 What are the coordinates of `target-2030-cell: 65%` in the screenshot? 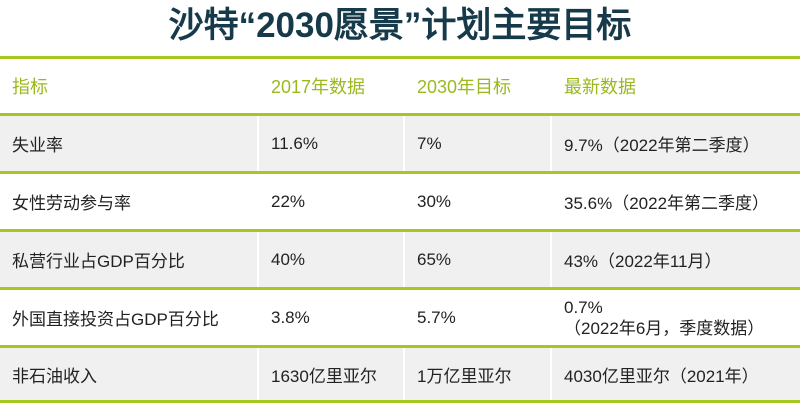 It's located at (476, 259).